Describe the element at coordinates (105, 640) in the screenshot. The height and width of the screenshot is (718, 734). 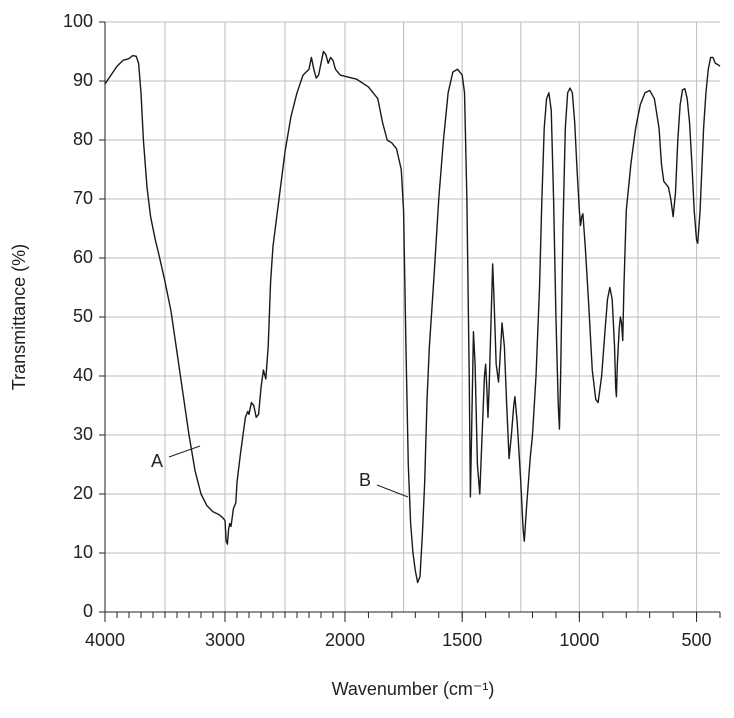
I see `x-tick-label: 4000` at that location.